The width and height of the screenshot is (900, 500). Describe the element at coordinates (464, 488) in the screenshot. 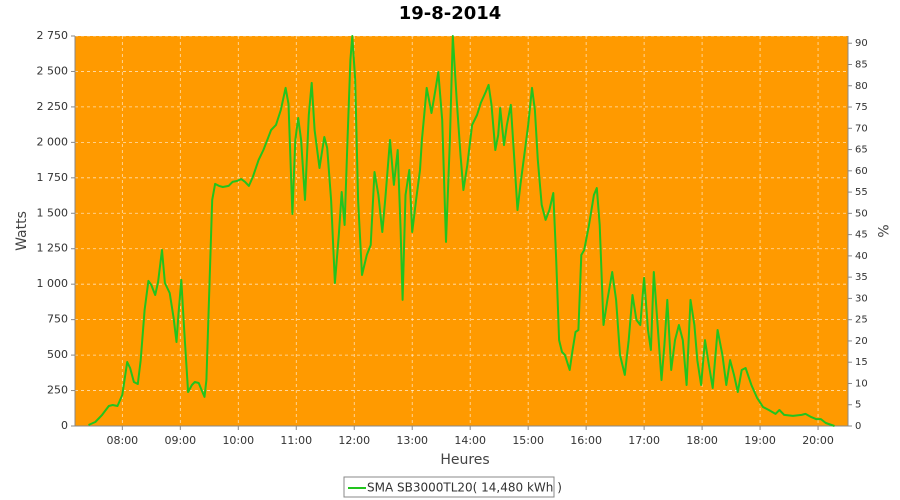

I see `legend-label: SMA SB3000TL20( 14,480 kWh )` at that location.